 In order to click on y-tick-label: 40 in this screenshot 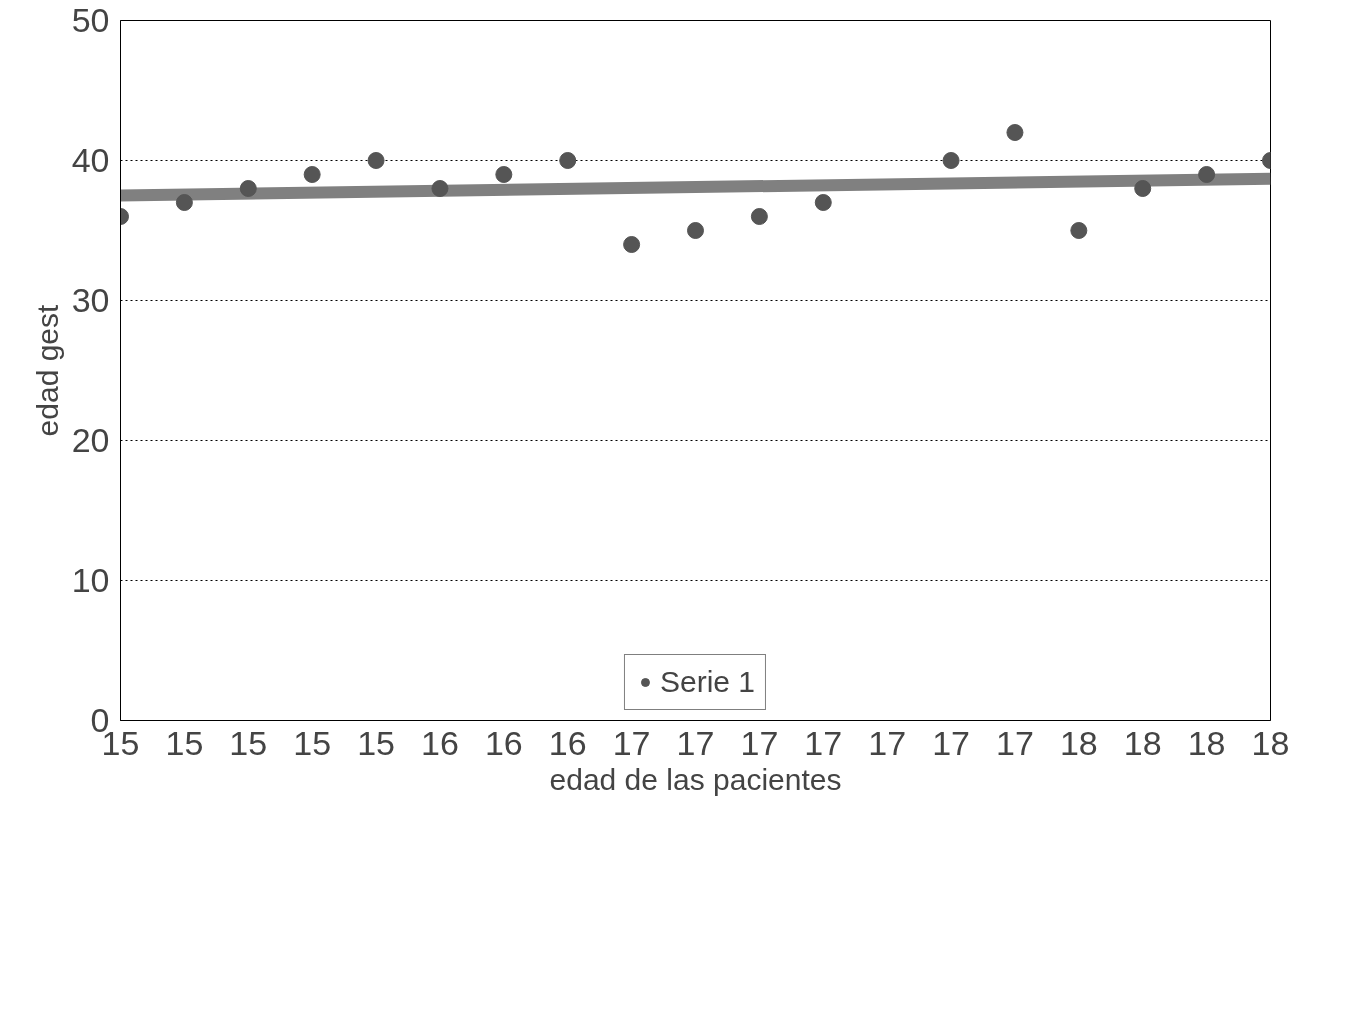, I will do `click(90, 160)`.